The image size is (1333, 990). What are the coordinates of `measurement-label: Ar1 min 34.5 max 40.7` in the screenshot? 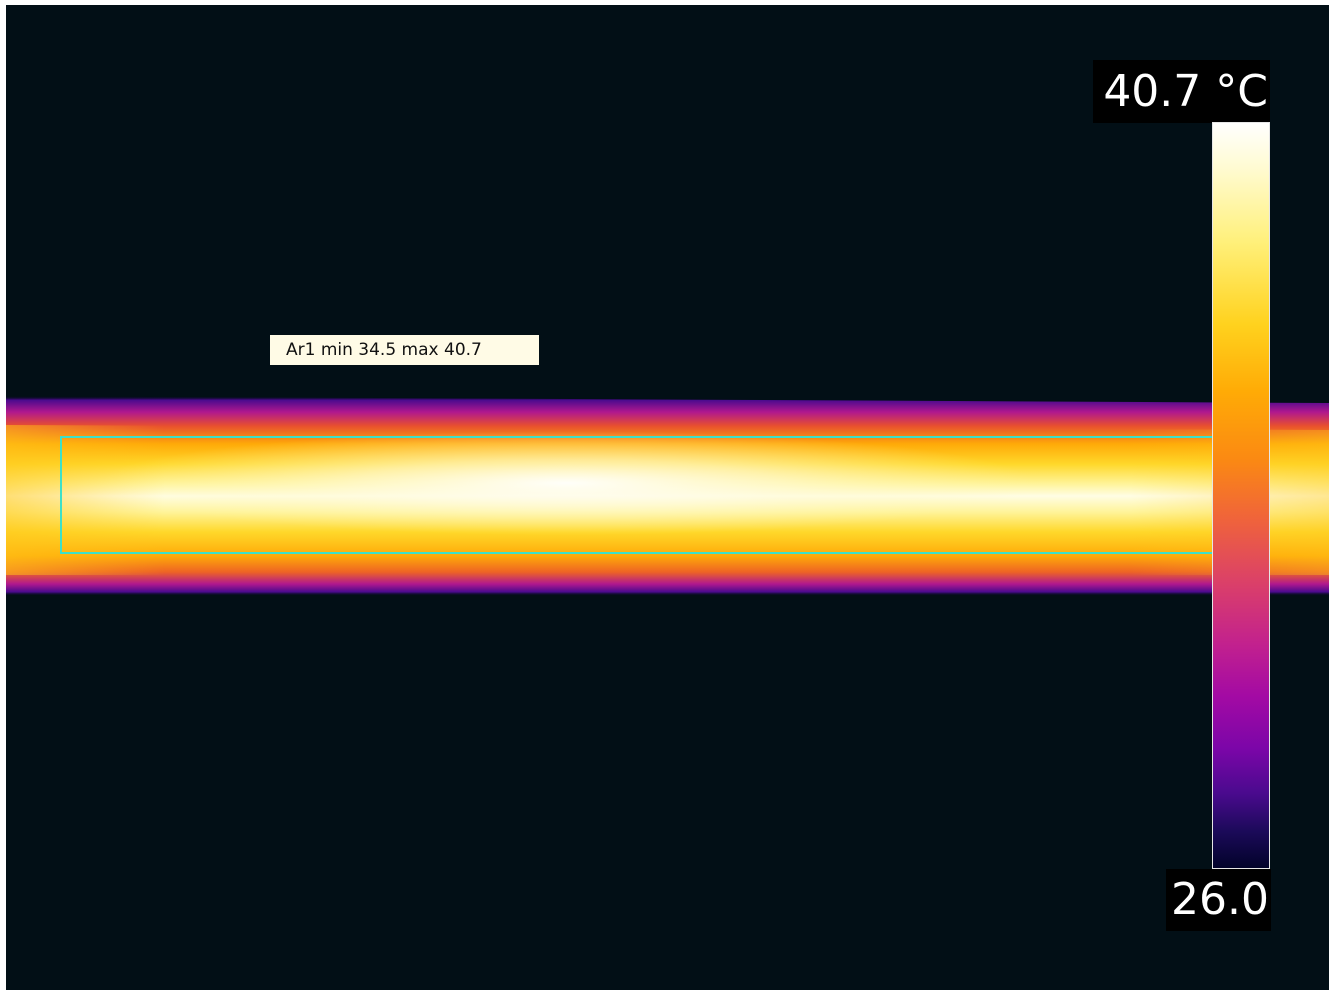 It's located at (404, 350).